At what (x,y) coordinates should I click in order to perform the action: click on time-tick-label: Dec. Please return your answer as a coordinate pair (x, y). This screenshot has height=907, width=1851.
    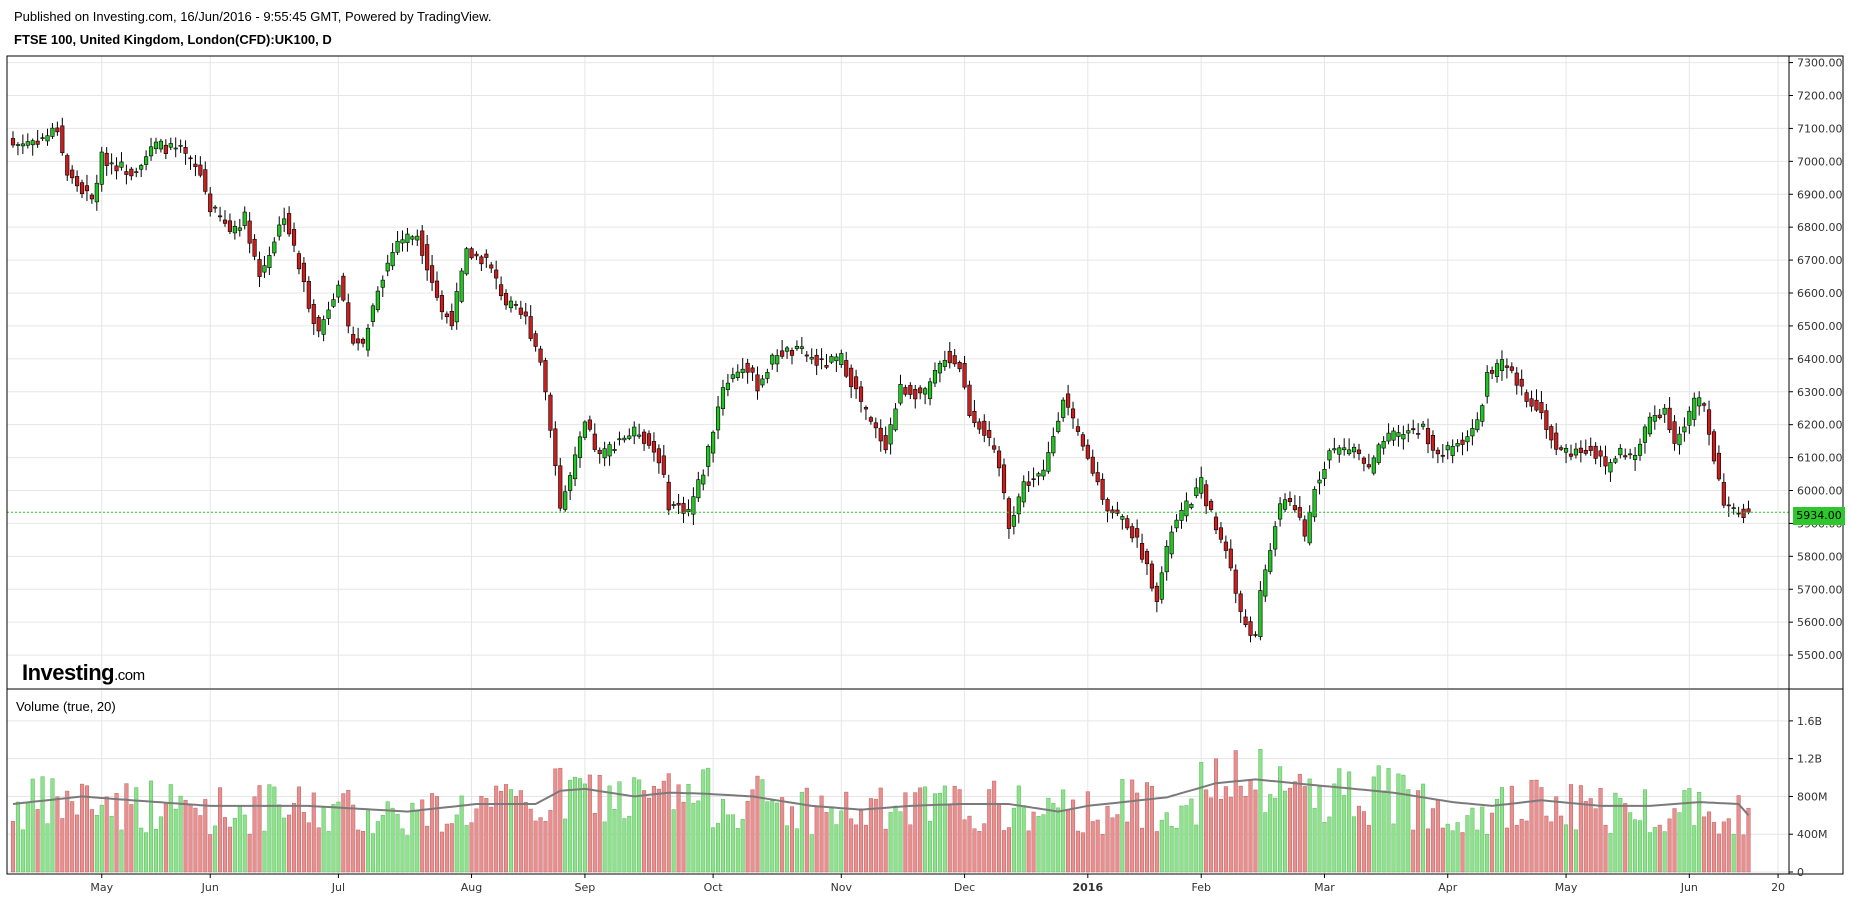
    Looking at the image, I should click on (964, 887).